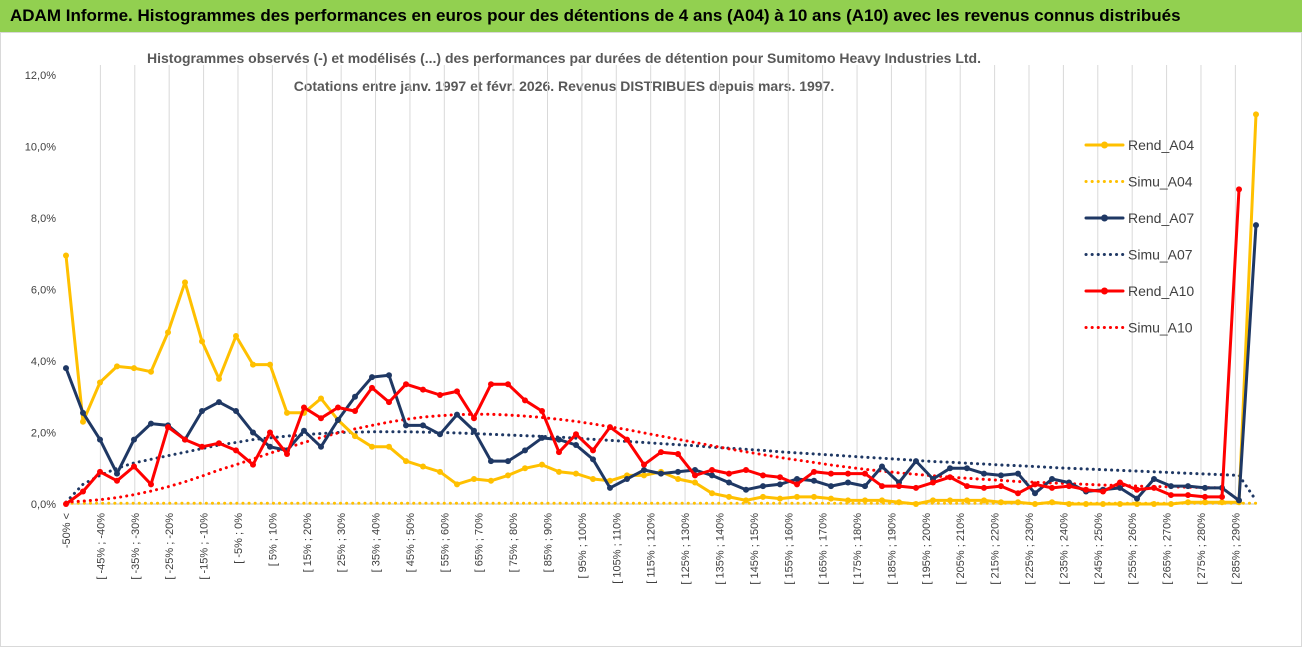  I want to click on x-tick-label: -50% <, so click(67, 530).